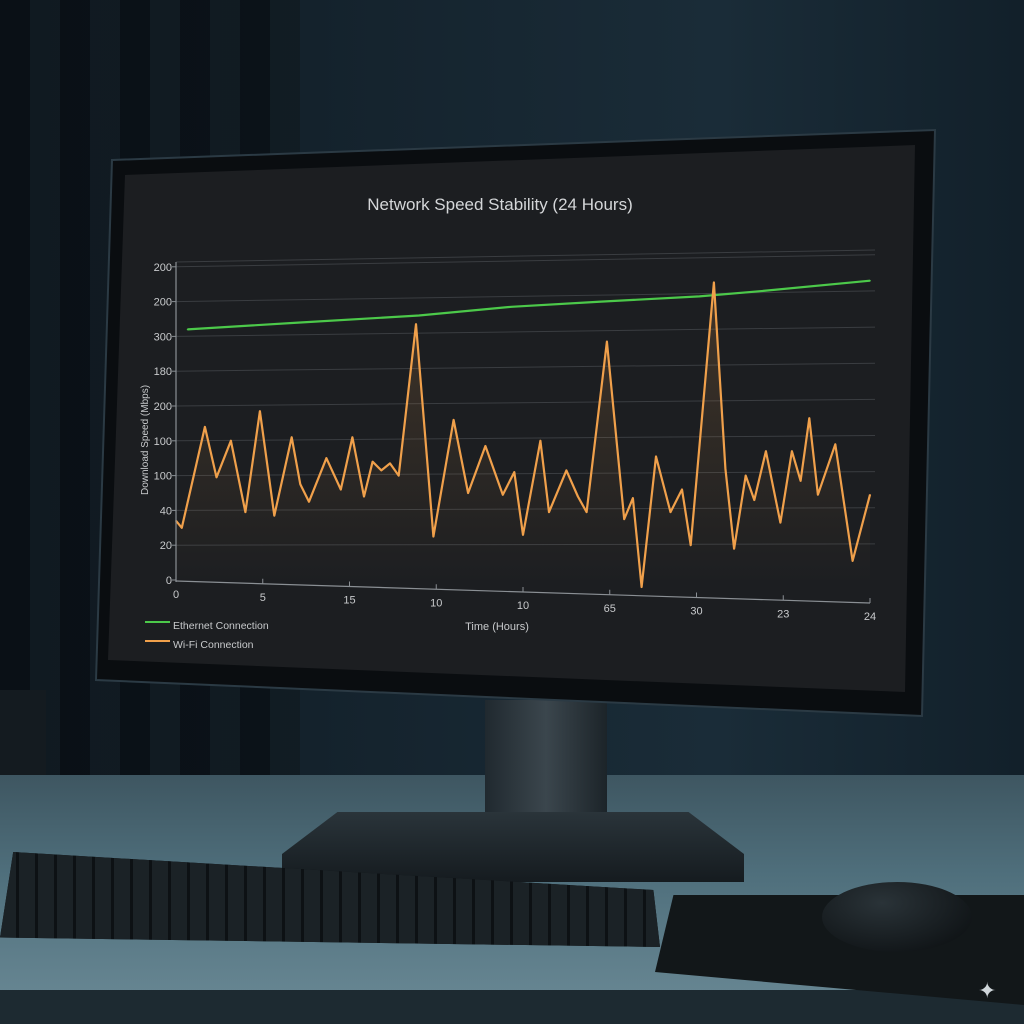 This screenshot has width=1024, height=1024. I want to click on x-ticks: 0 5 15 10 10 65 30 23 24, so click(524, 599).